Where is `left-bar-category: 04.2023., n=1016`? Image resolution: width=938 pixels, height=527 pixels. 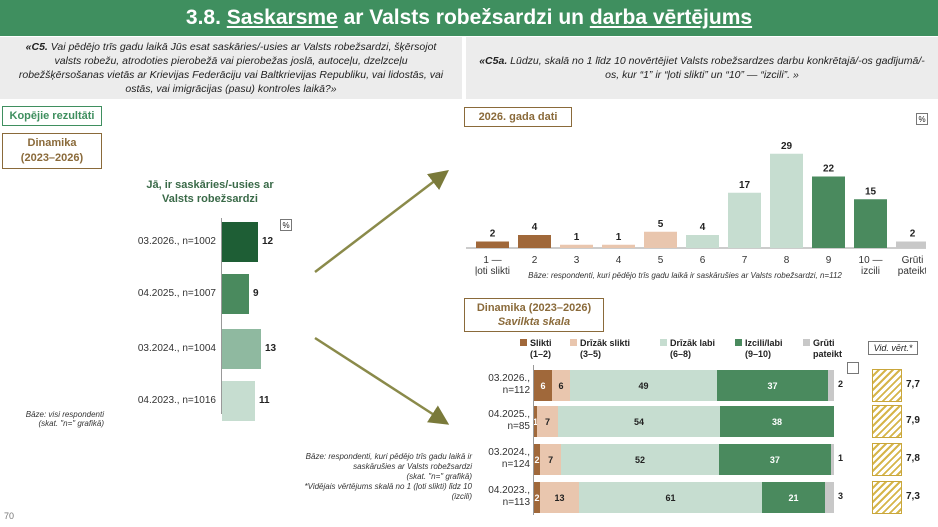 left-bar-category: 04.2023., n=1016 is located at coordinates (176, 400).